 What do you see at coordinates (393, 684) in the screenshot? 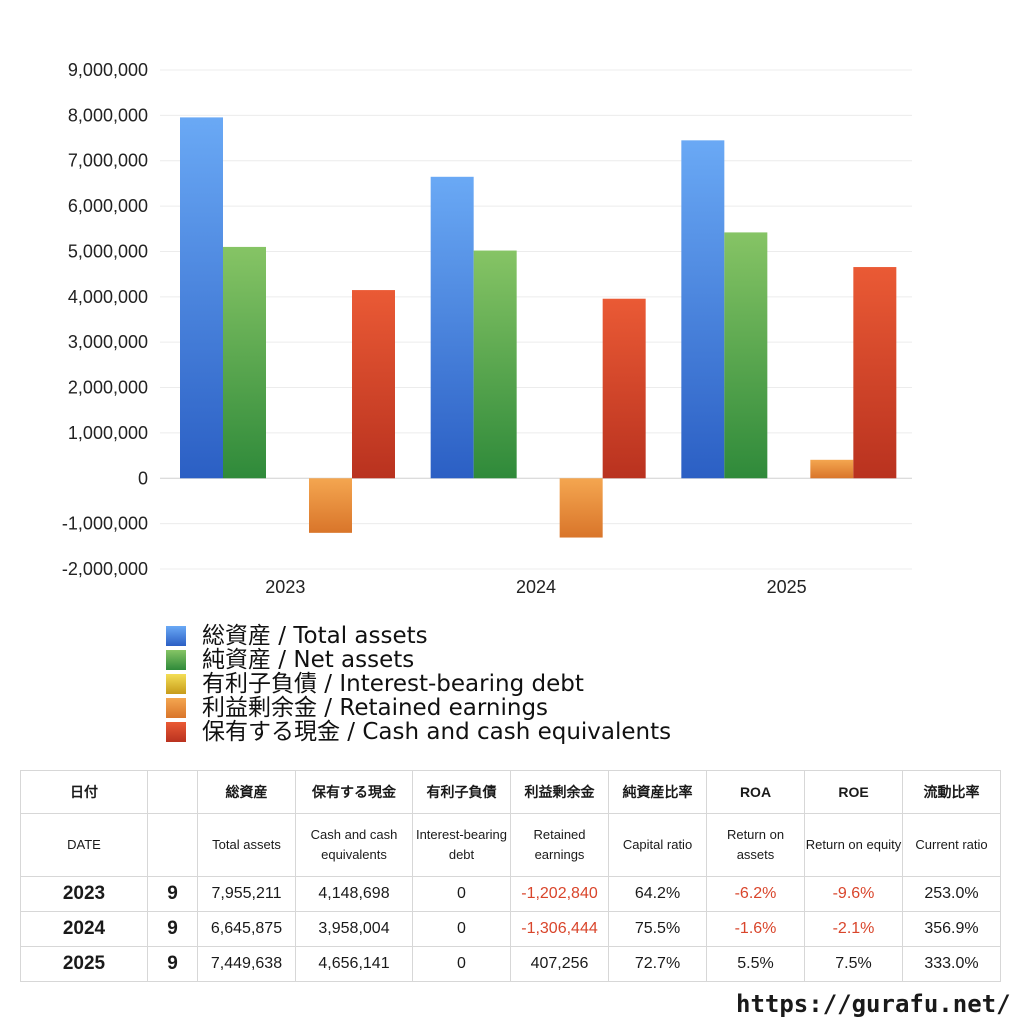
I see `legend-label: 有利子負債 / Interest-bearing debt` at bounding box center [393, 684].